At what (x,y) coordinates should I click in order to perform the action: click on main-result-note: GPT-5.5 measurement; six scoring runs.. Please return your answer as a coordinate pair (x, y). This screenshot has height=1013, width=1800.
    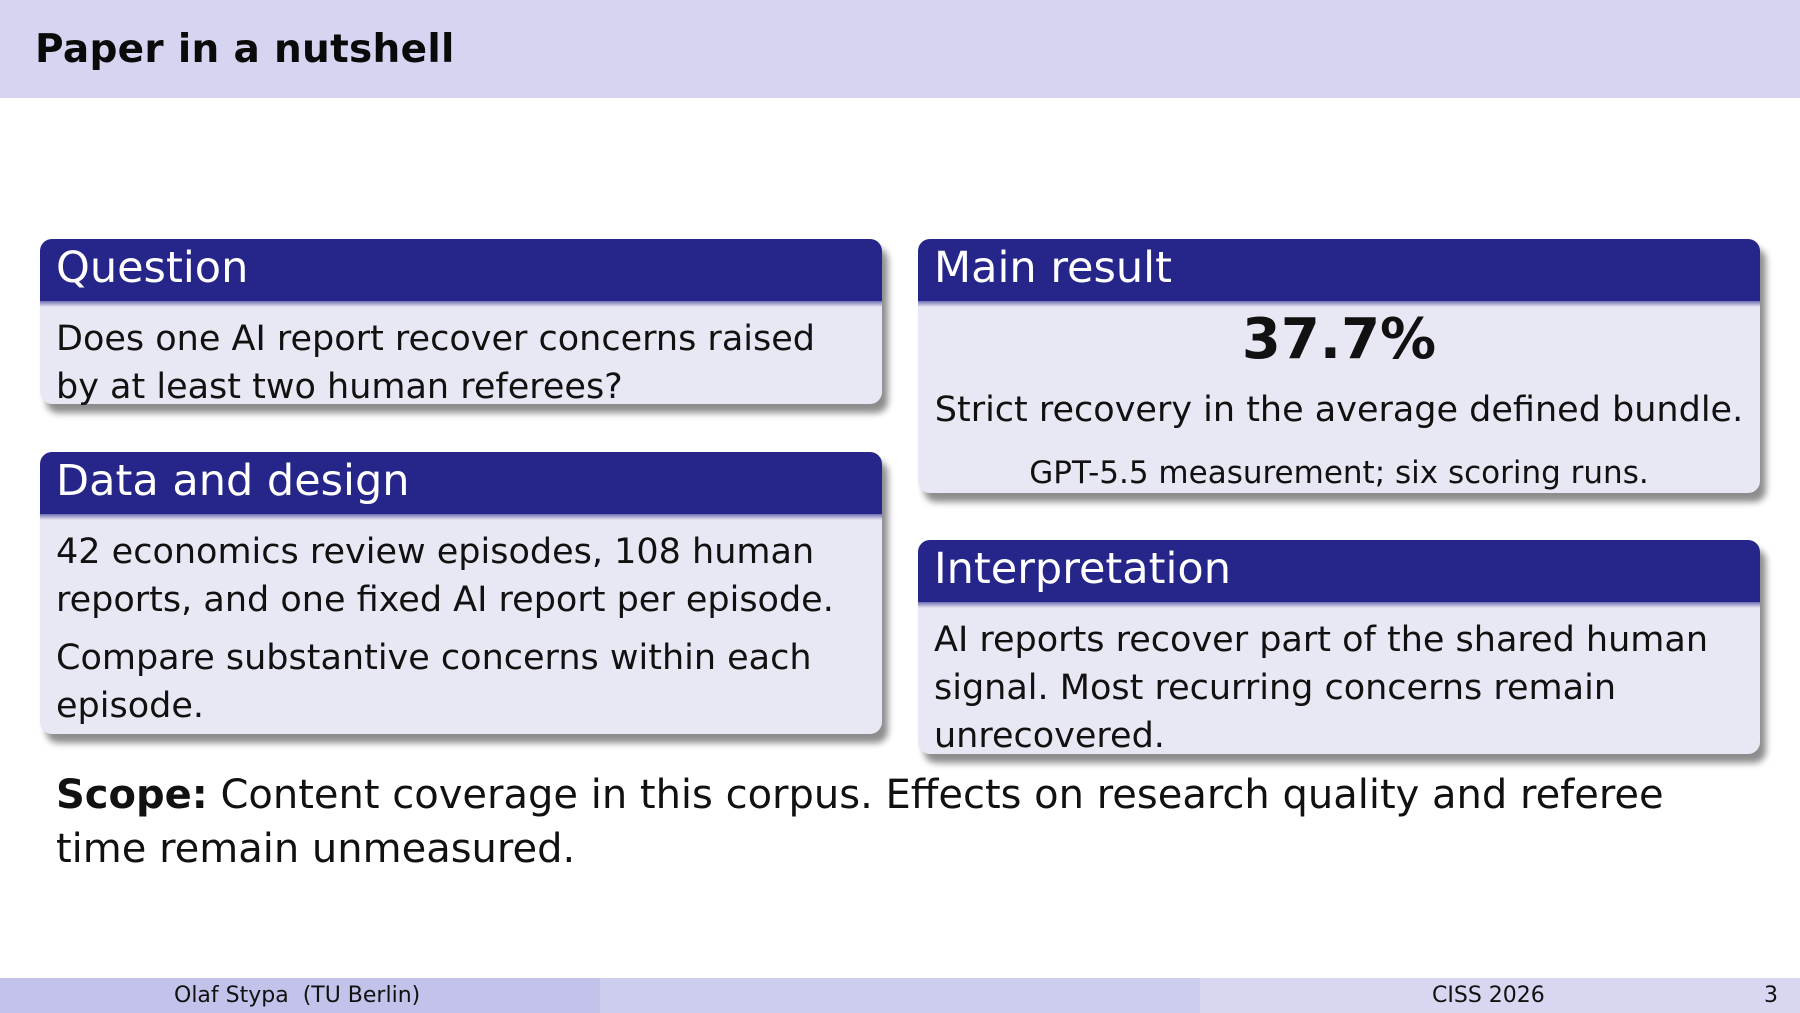
    Looking at the image, I should click on (1339, 473).